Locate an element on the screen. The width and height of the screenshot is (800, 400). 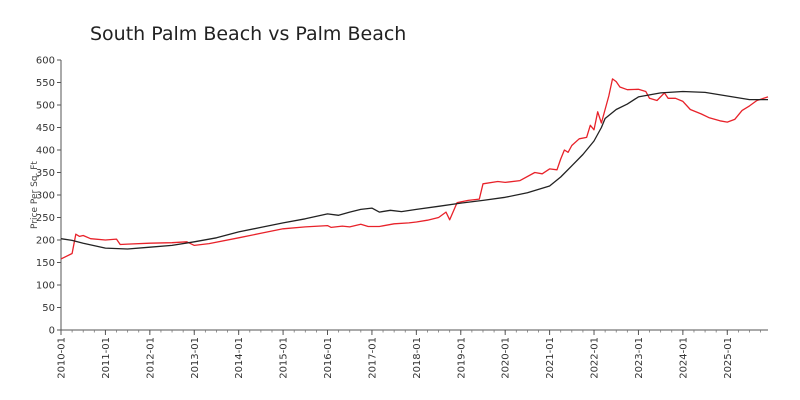
y-tick-label: 550 is located at coordinates (45, 83).